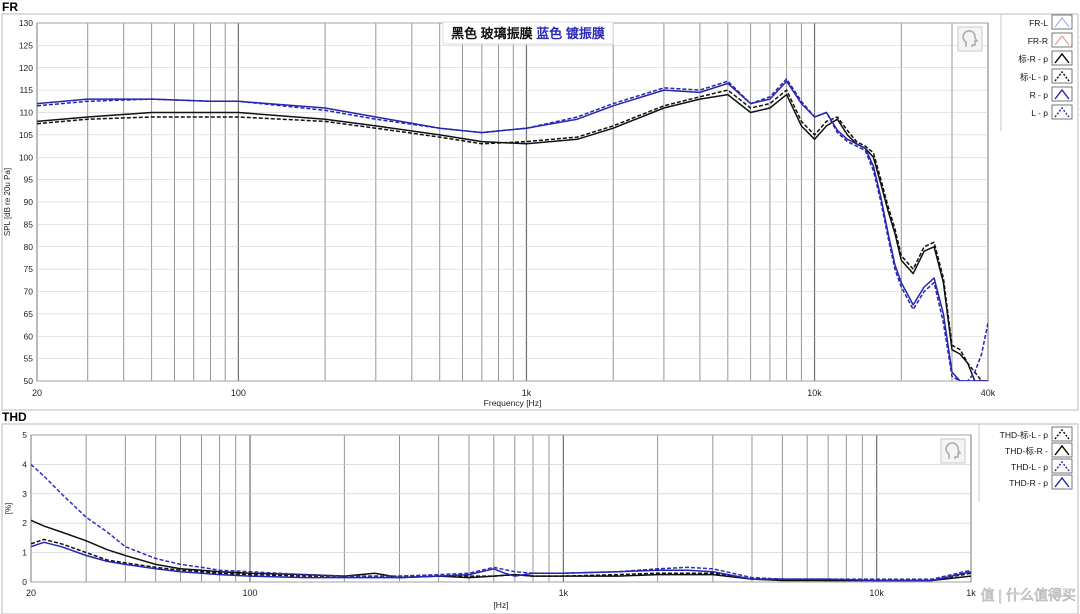  I want to click on y-tick-label: 95, so click(29, 180).